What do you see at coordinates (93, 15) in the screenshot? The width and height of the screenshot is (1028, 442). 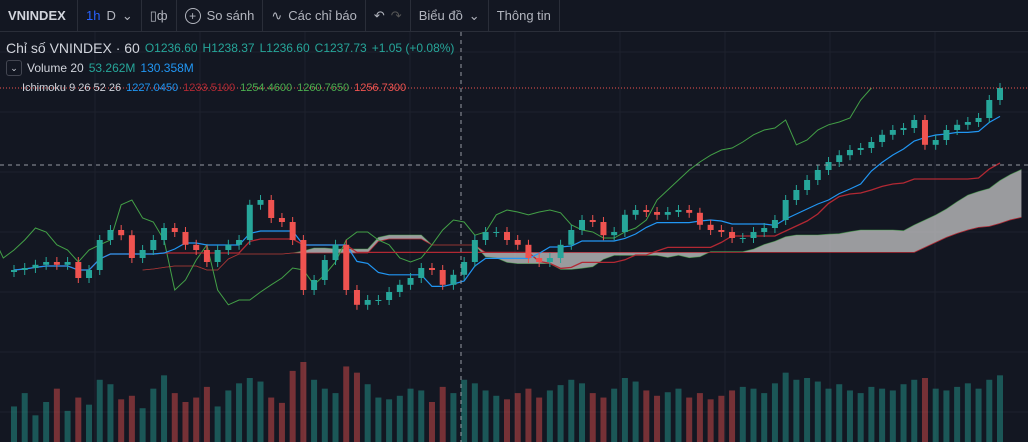 I see `interval-1h: 1h` at bounding box center [93, 15].